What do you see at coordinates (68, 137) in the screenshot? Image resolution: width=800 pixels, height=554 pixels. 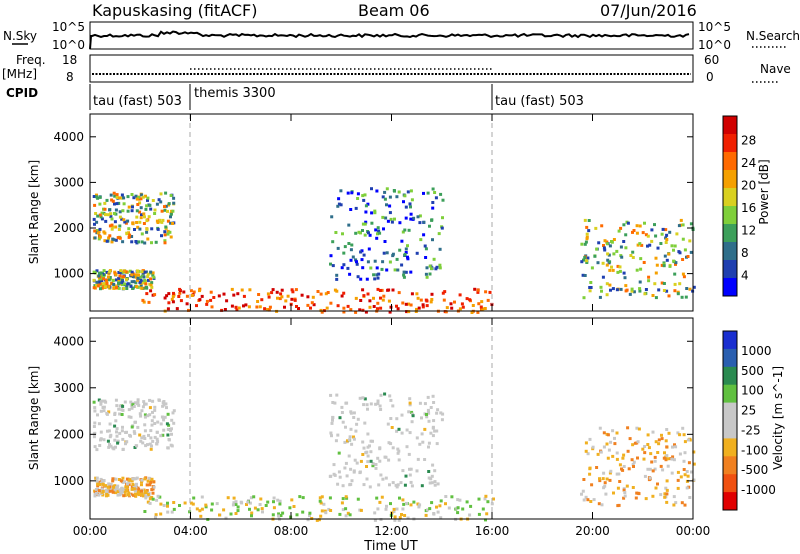 I see `y-tick-label: 4000` at bounding box center [68, 137].